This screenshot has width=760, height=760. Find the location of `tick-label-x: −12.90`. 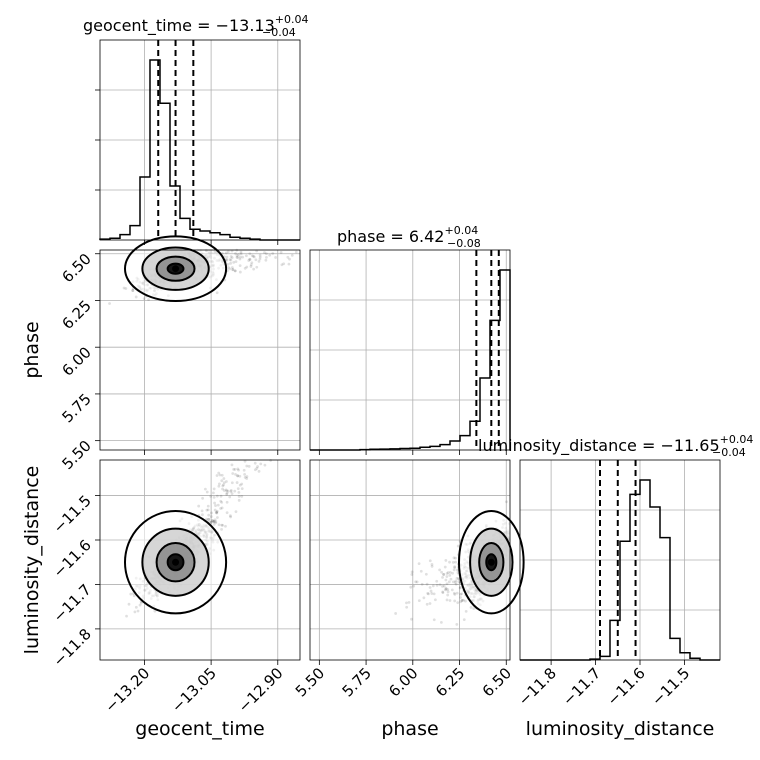

tick-label-x: −12.90 is located at coordinates (261, 690).